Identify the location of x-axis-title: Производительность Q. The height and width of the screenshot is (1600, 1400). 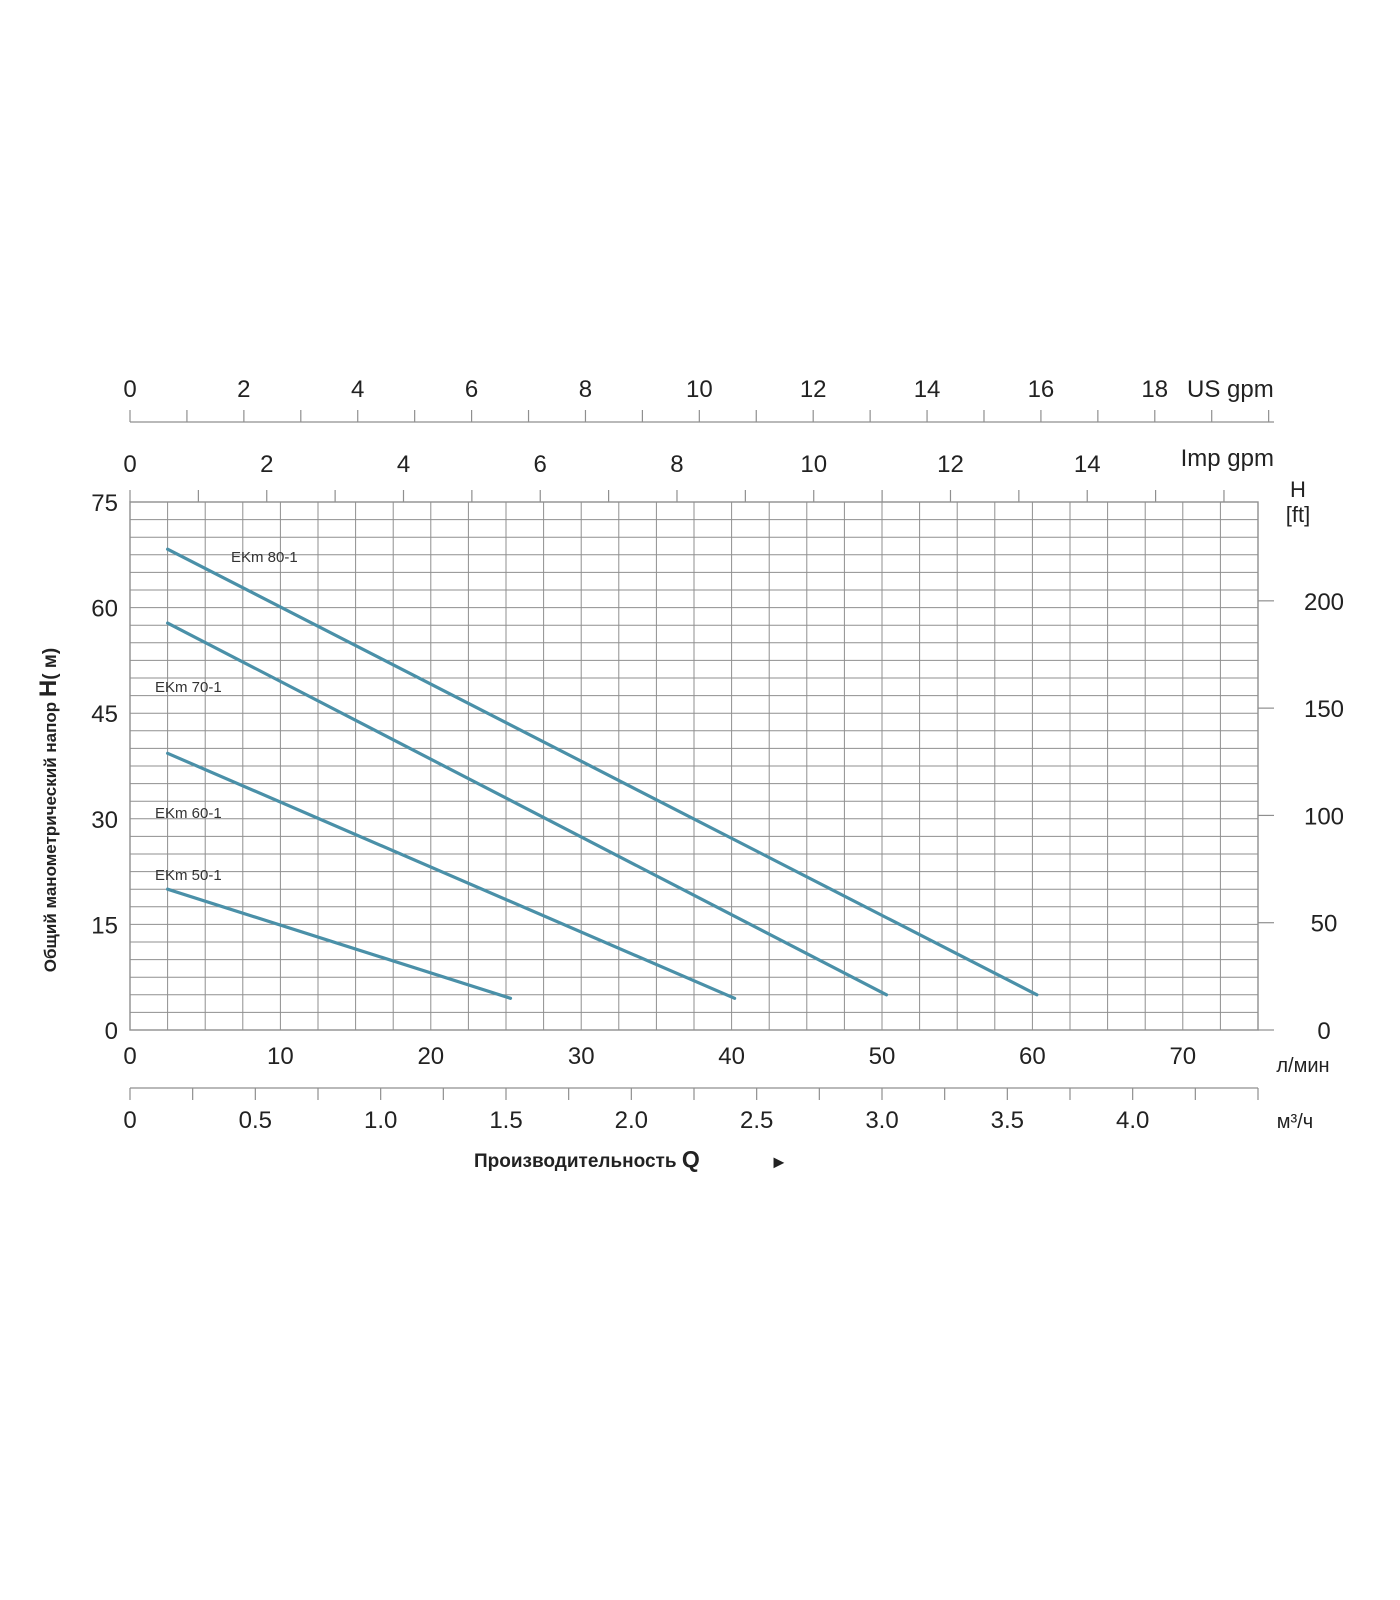
(587, 1159).